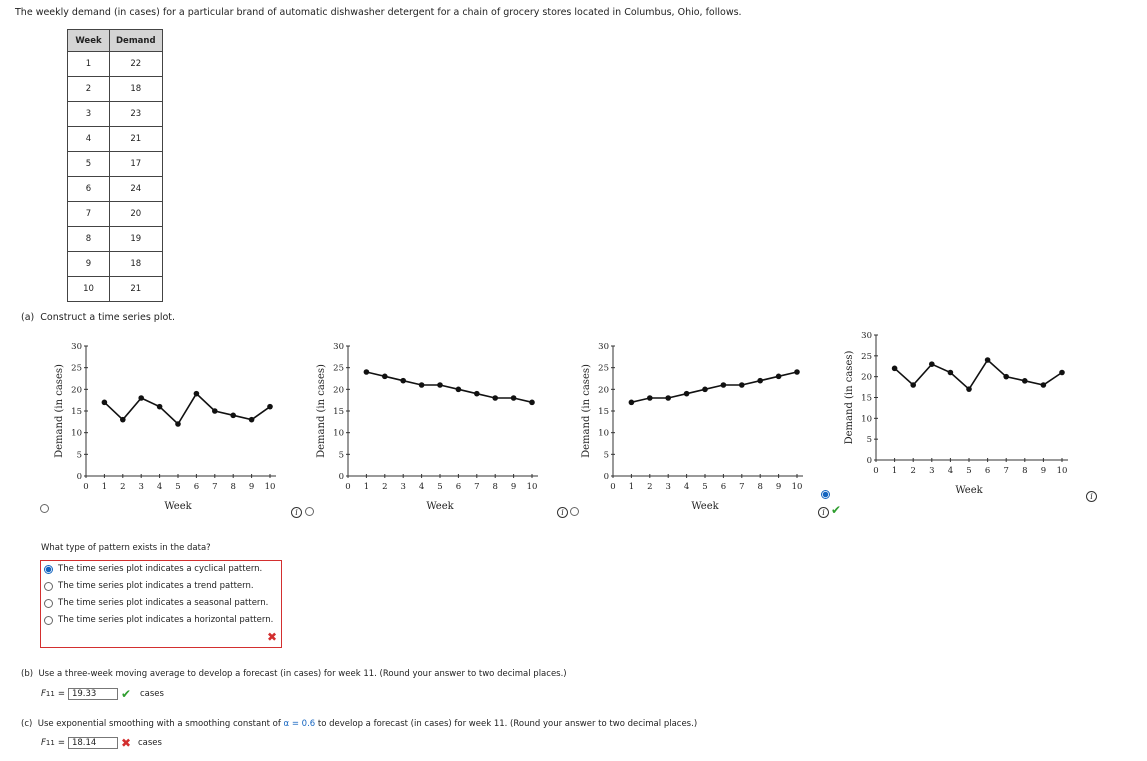  Describe the element at coordinates (136, 189) in the screenshot. I see `cell-demand: 24` at that location.